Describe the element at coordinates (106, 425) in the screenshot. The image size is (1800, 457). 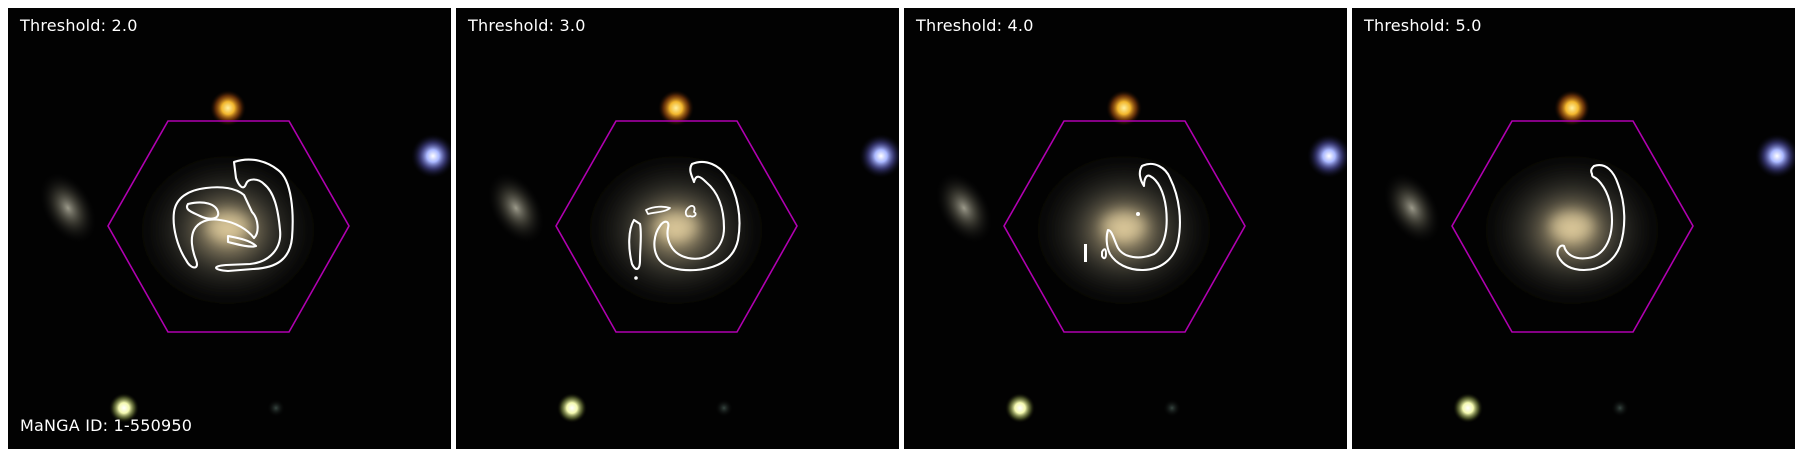
I see `manga-id-label: MaNGA ID: 1-550950` at that location.